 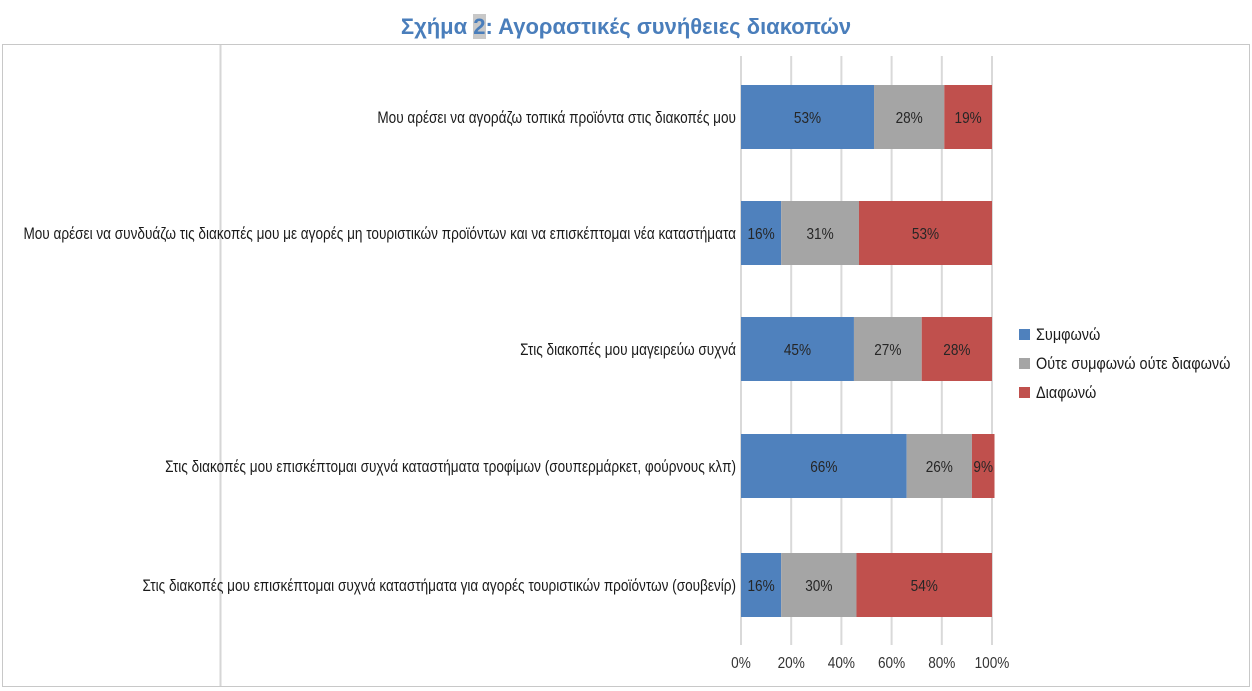 I want to click on data-label: 54%, so click(x=924, y=586).